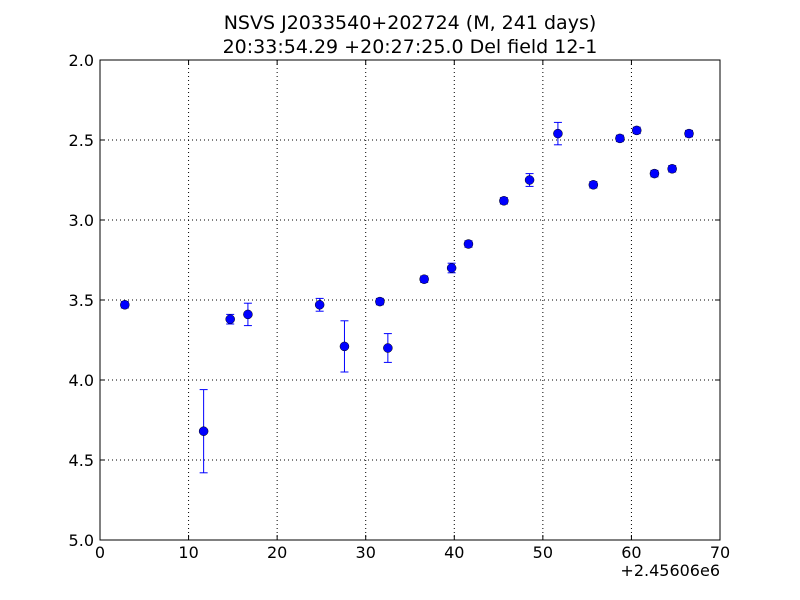 The image size is (800, 600). Describe the element at coordinates (100, 552) in the screenshot. I see `x-tick-label: 0` at that location.